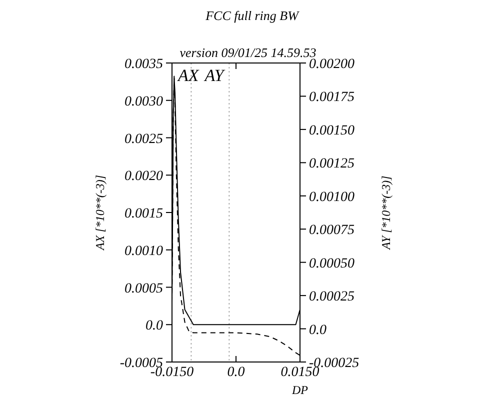  What do you see at coordinates (143, 214) in the screenshot?
I see `y-tick-label: 0.0015` at bounding box center [143, 214].